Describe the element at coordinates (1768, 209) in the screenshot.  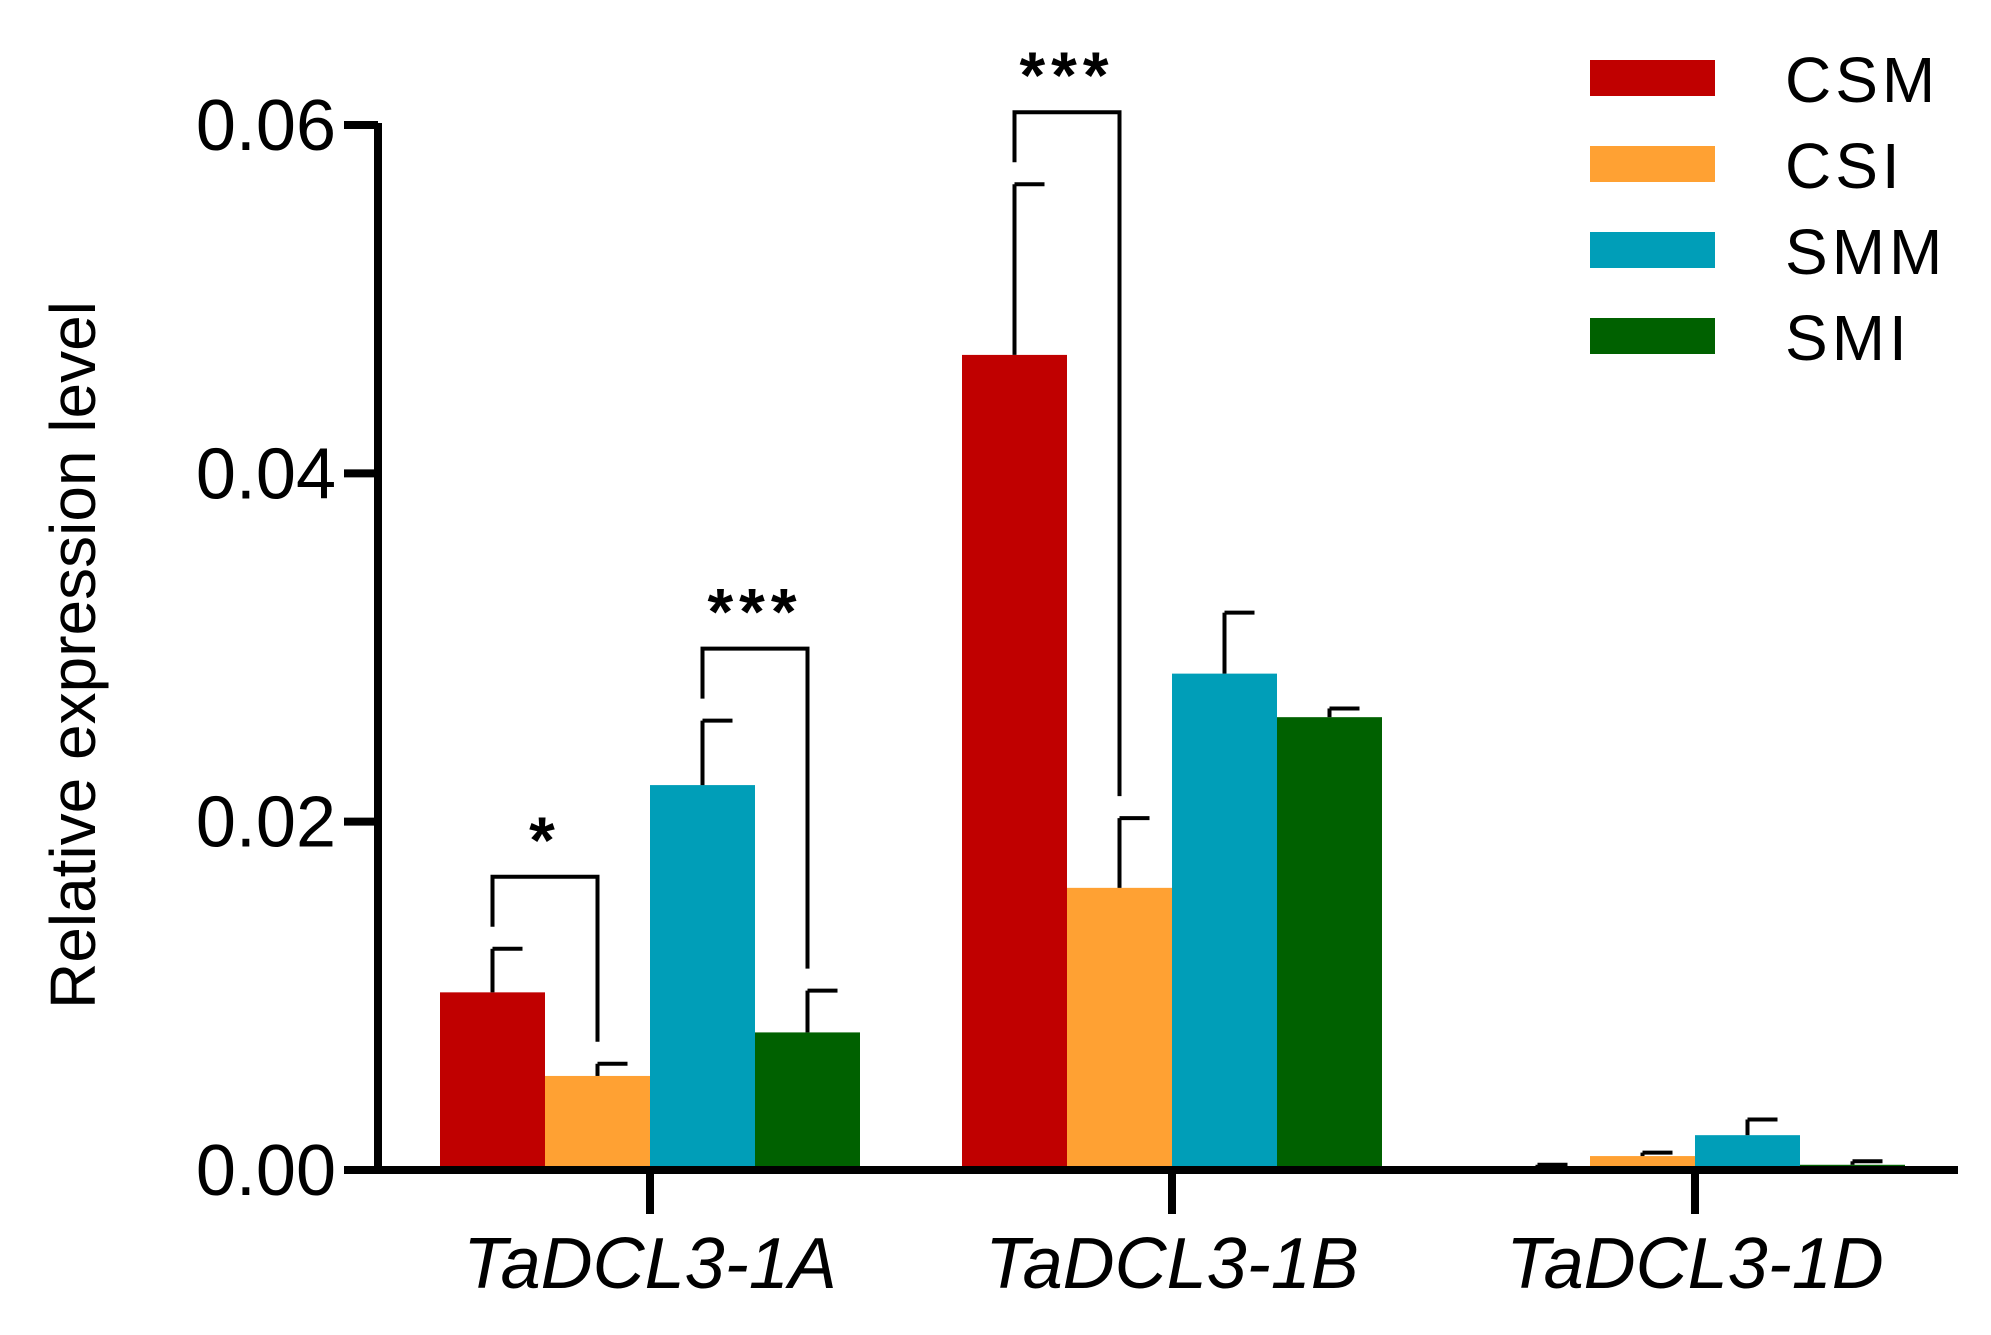
I see `legend: CSM CSI SMM SMI` at that location.